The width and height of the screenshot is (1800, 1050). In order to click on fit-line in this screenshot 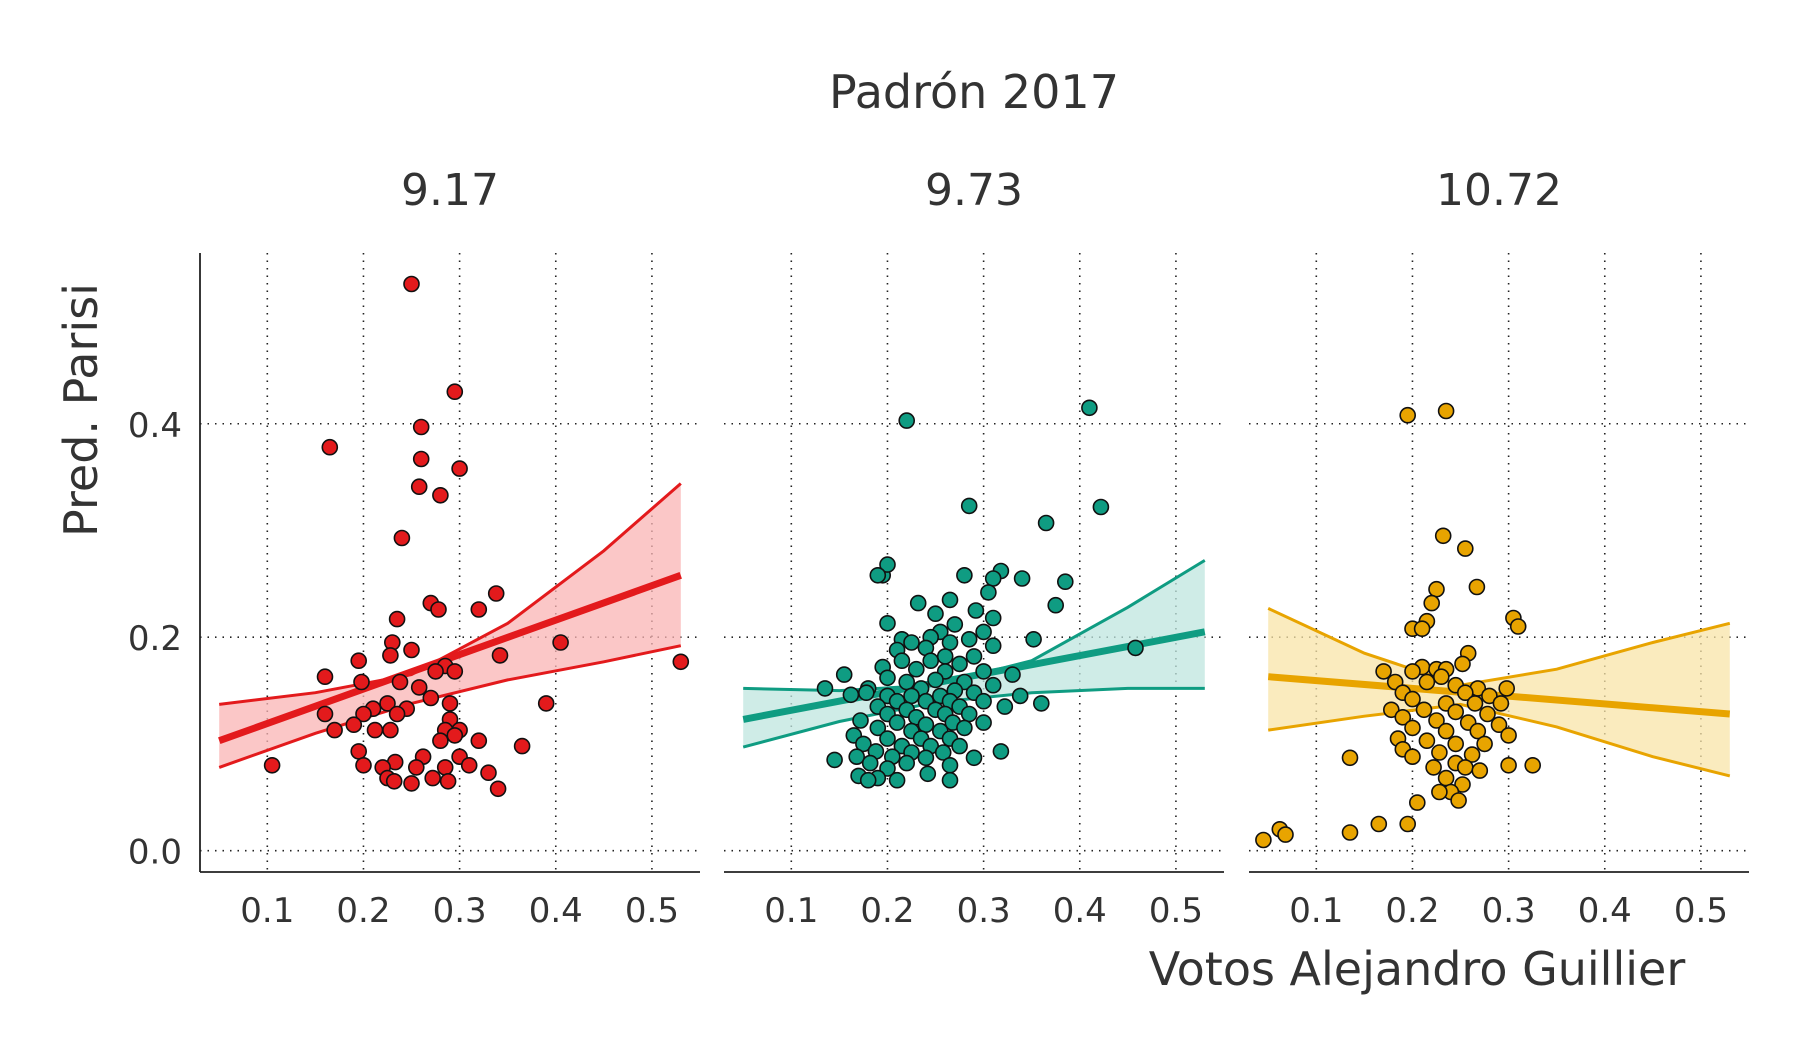, I will do `click(450, 658)`.